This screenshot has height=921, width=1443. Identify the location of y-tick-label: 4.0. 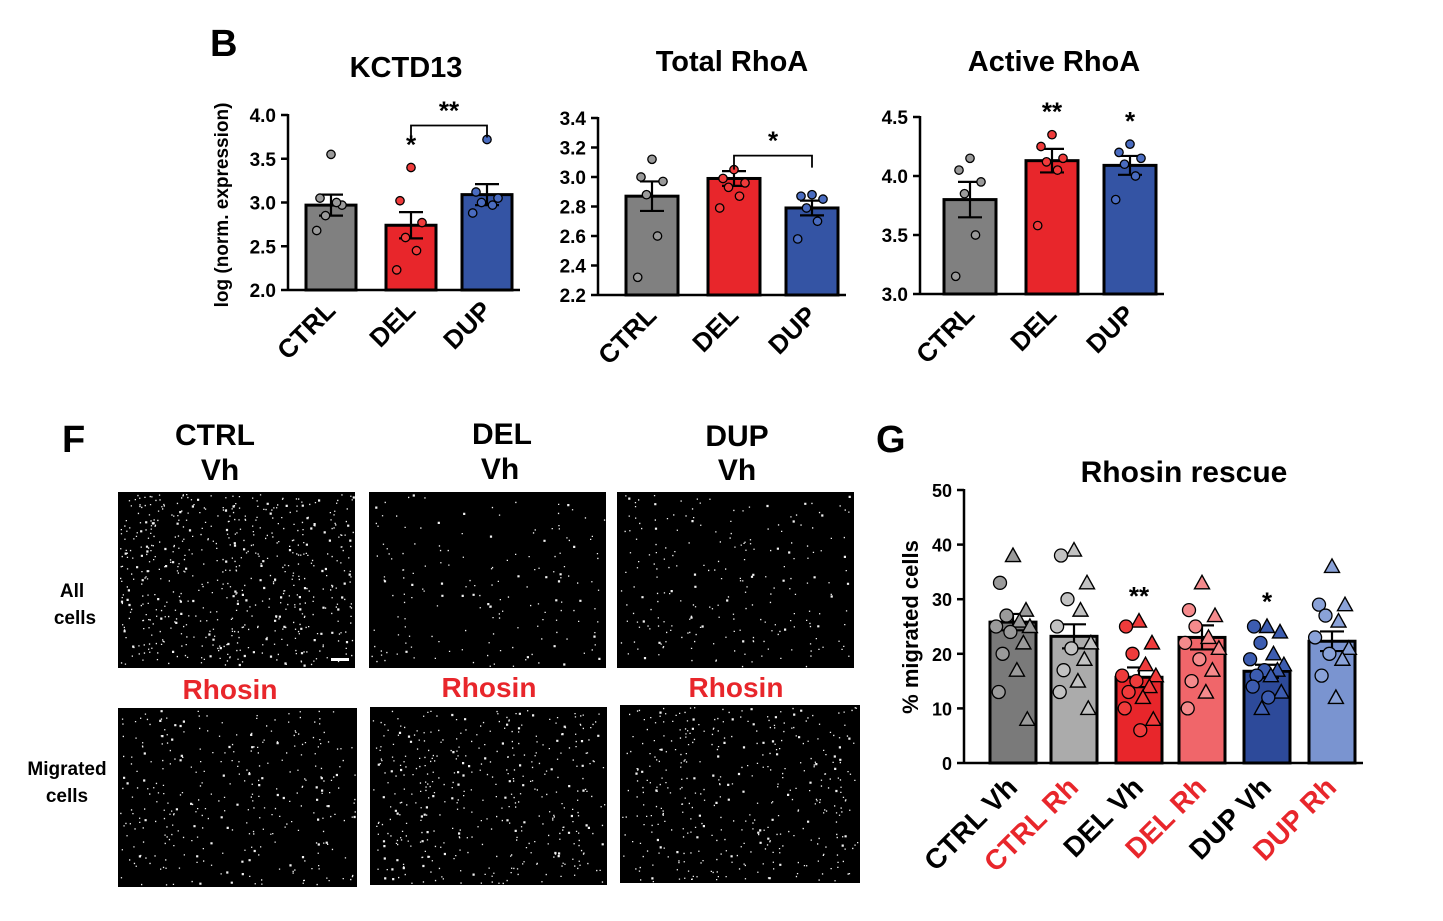
(263, 116).